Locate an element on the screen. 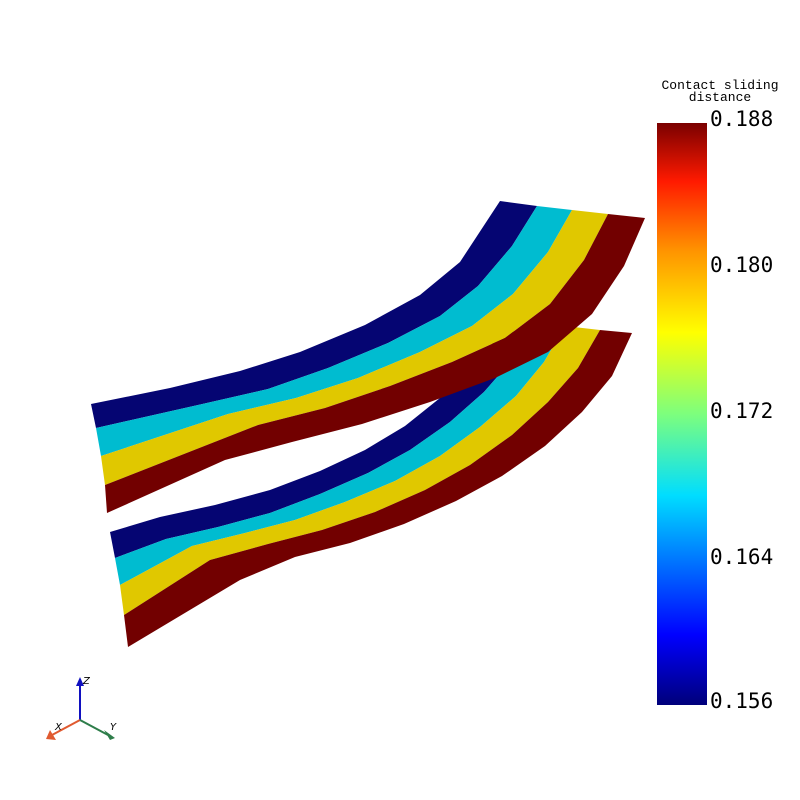 This screenshot has width=800, height=800. colorbar-tick-4: 0.164 is located at coordinates (742, 557).